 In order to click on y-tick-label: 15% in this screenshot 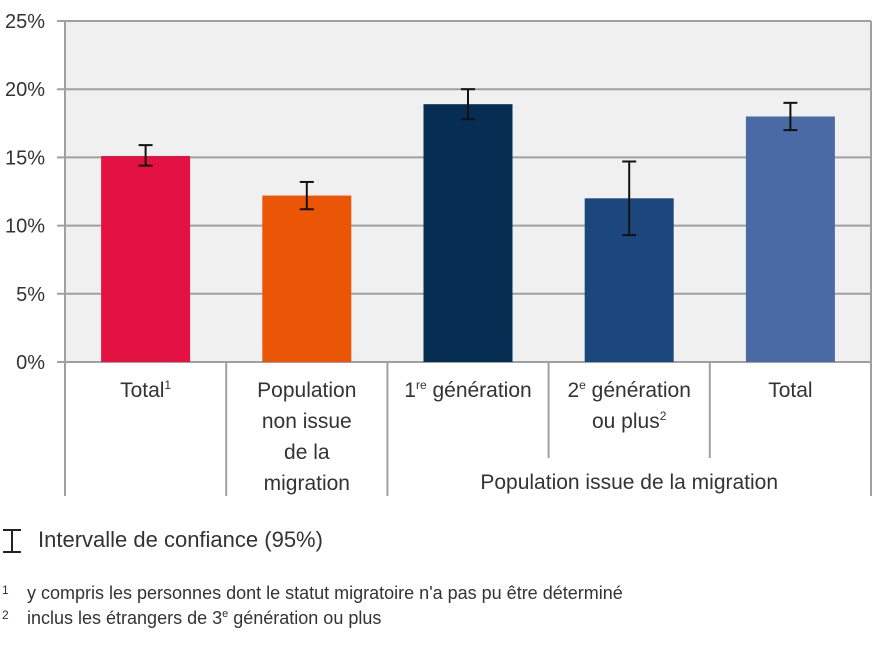, I will do `click(25, 158)`.